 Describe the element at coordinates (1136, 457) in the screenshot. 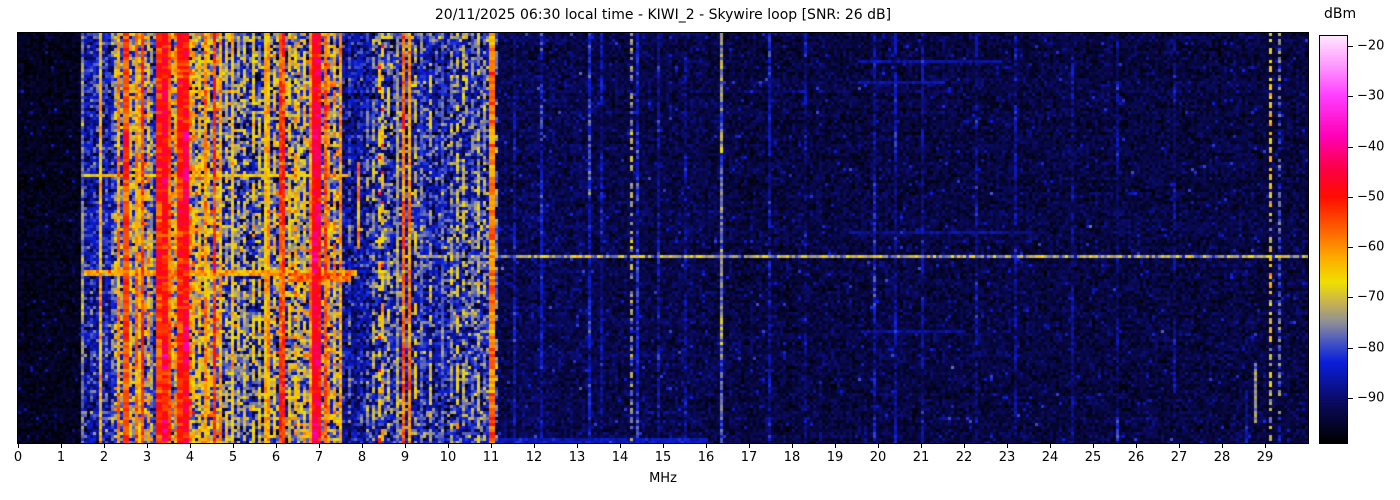

I see `x-tick-label: 26` at that location.